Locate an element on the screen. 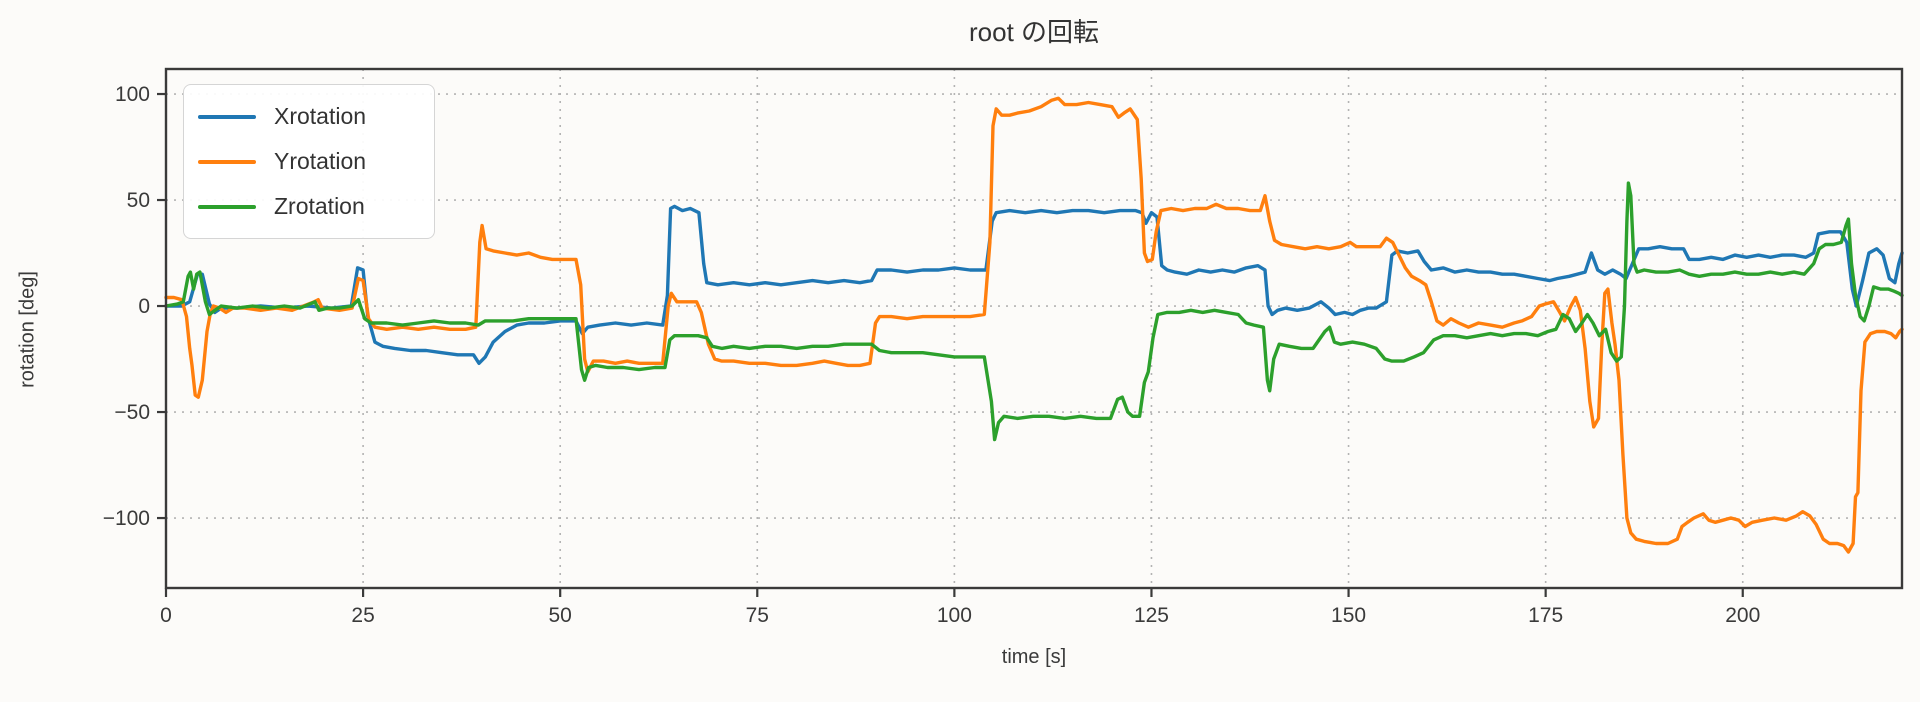  legend-label: Yrotation is located at coordinates (320, 161).